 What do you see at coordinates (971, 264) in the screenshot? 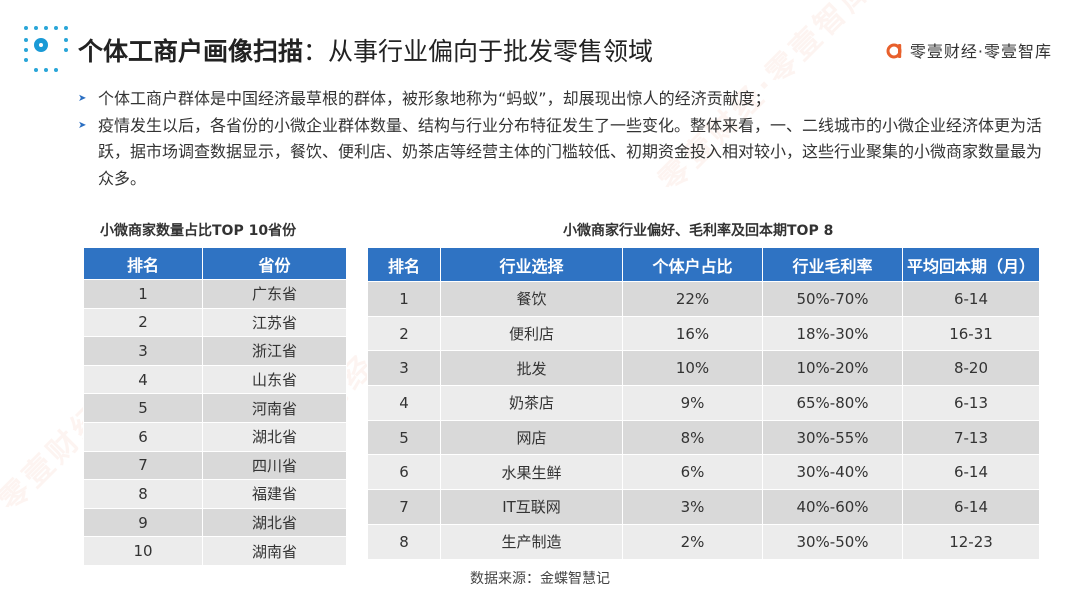
I see `column-header: 平均回本期（月）` at bounding box center [971, 264].